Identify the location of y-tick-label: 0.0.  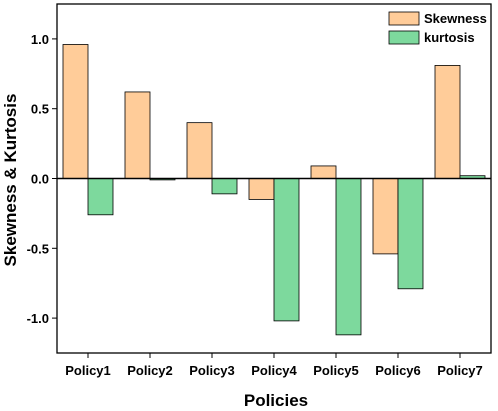
(40, 179).